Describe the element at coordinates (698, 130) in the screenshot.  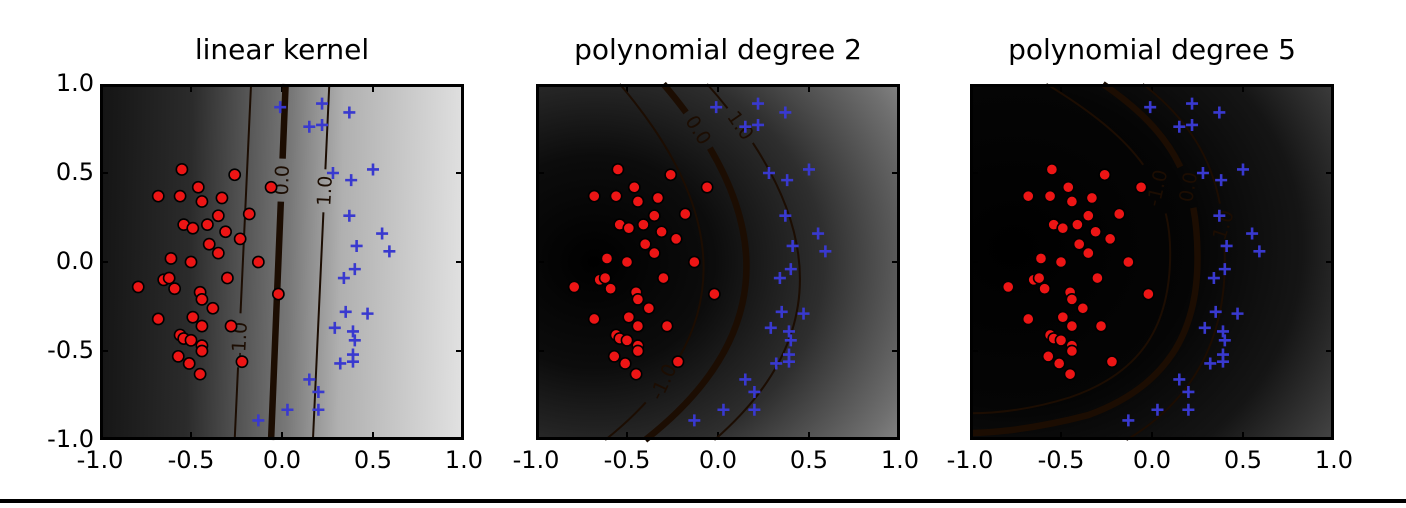
I see `contour-label: 0.0` at that location.